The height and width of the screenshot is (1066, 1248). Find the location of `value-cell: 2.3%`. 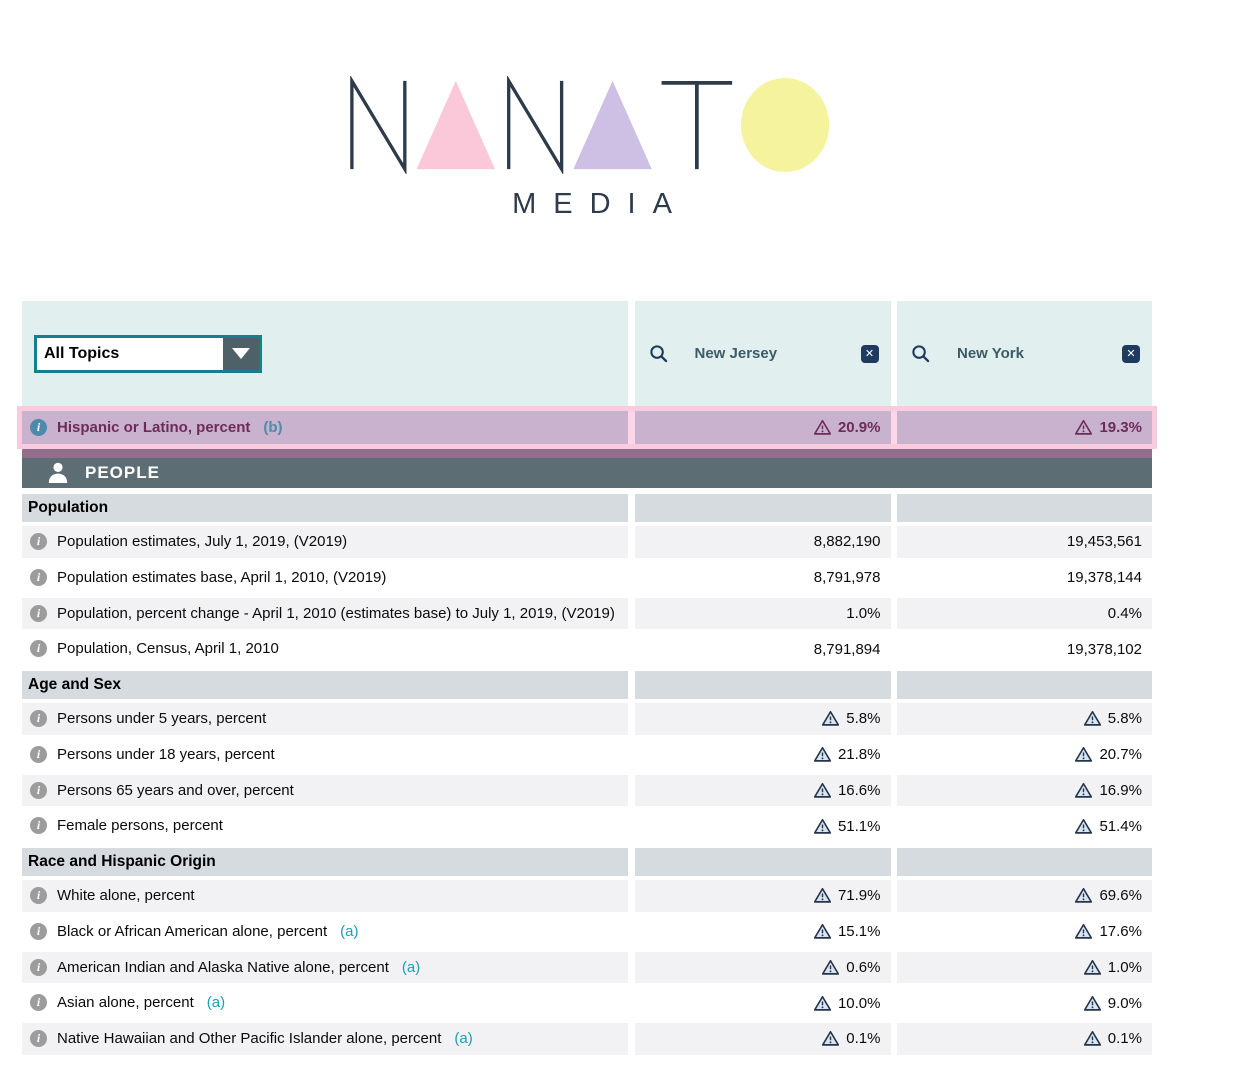

value-cell: 2.3% is located at coordinates (762, 1062).